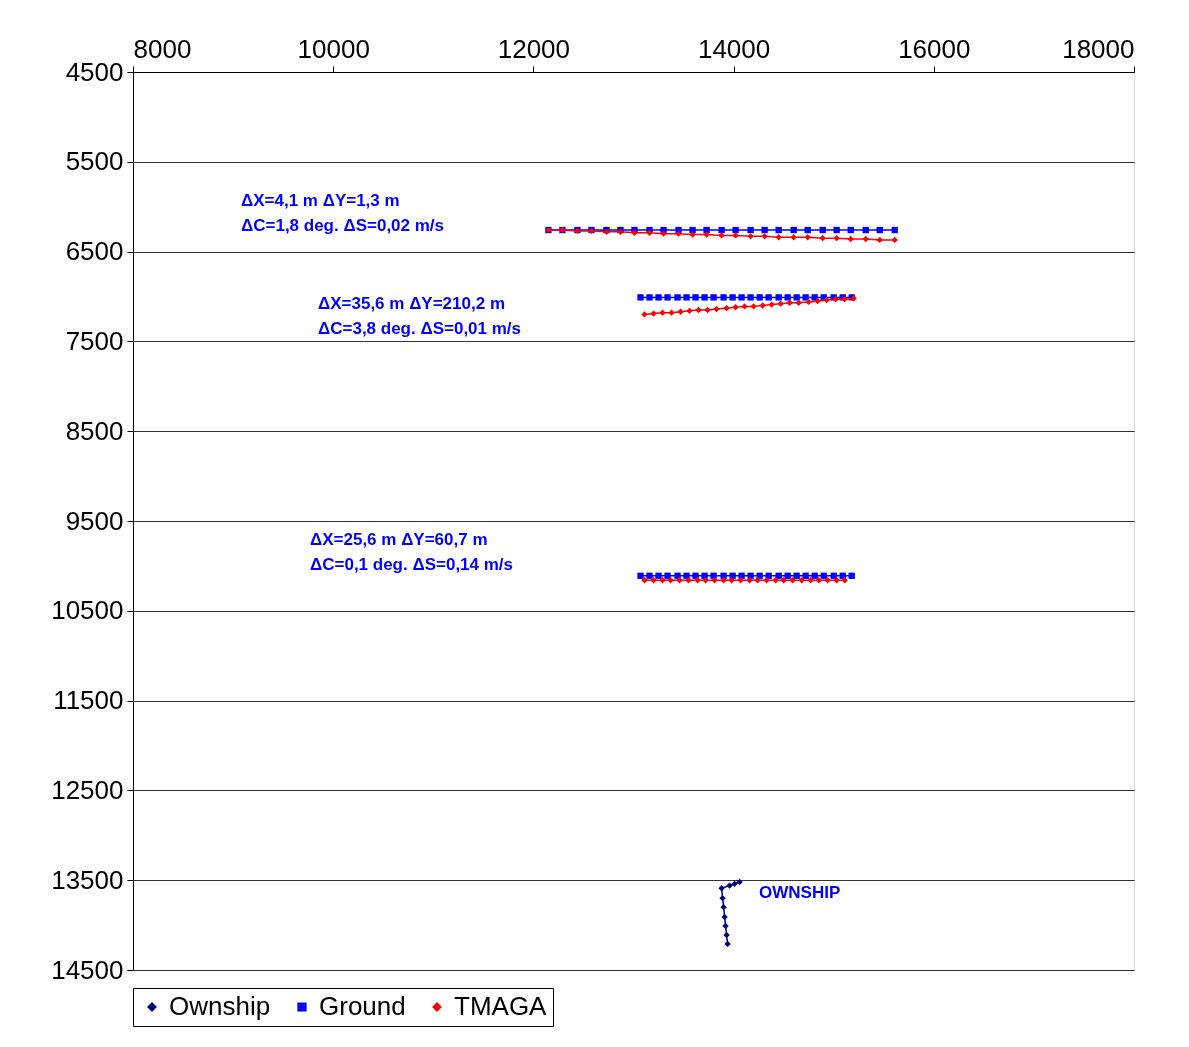 Image resolution: width=1189 pixels, height=1047 pixels. I want to click on annotation: ΔC=1,8 deg. ΔS=0,02 m/s, so click(343, 225).